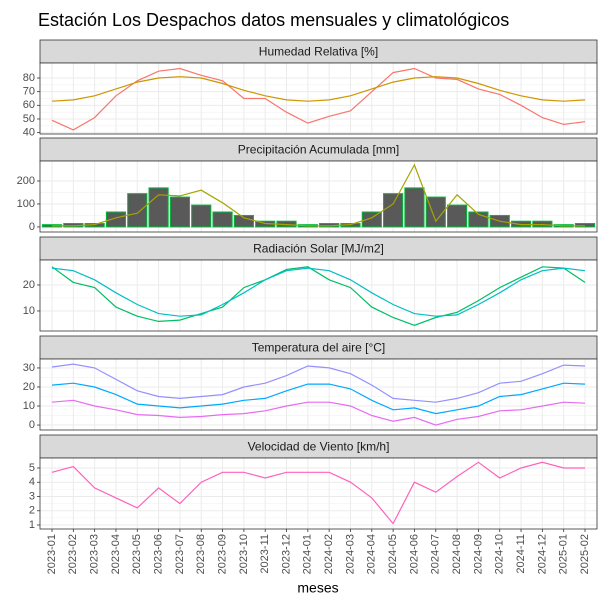  Describe the element at coordinates (319, 447) in the screenshot. I see `panel-title: Velocidad de Viento [km/h]` at that location.